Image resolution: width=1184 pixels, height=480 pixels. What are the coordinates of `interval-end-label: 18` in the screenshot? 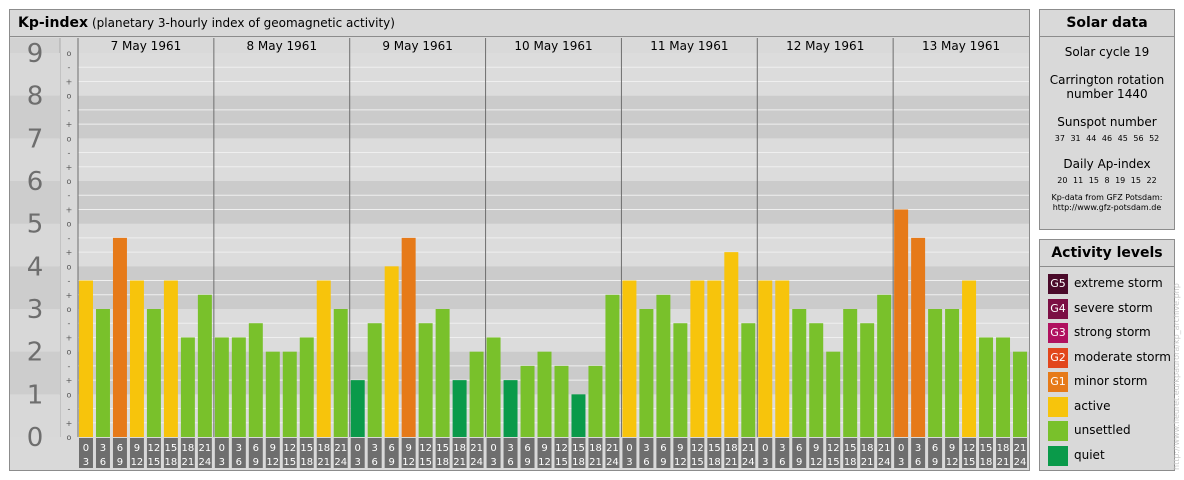 It's located at (850, 462).